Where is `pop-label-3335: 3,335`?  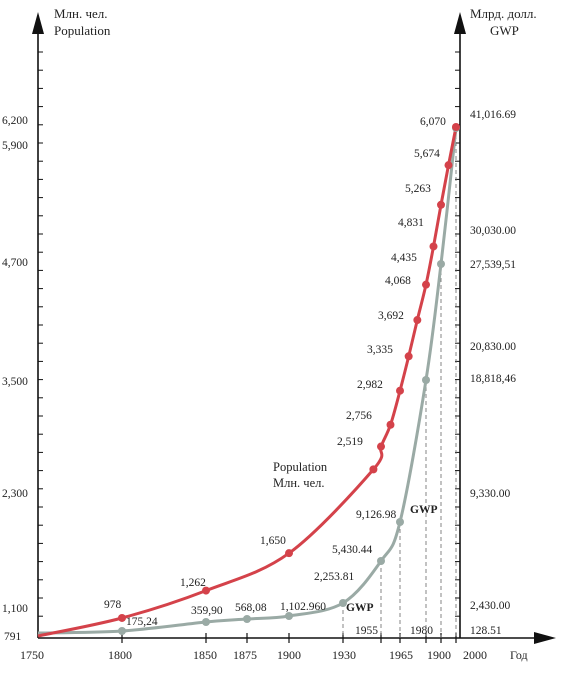 pop-label-3335: 3,335 is located at coordinates (380, 350).